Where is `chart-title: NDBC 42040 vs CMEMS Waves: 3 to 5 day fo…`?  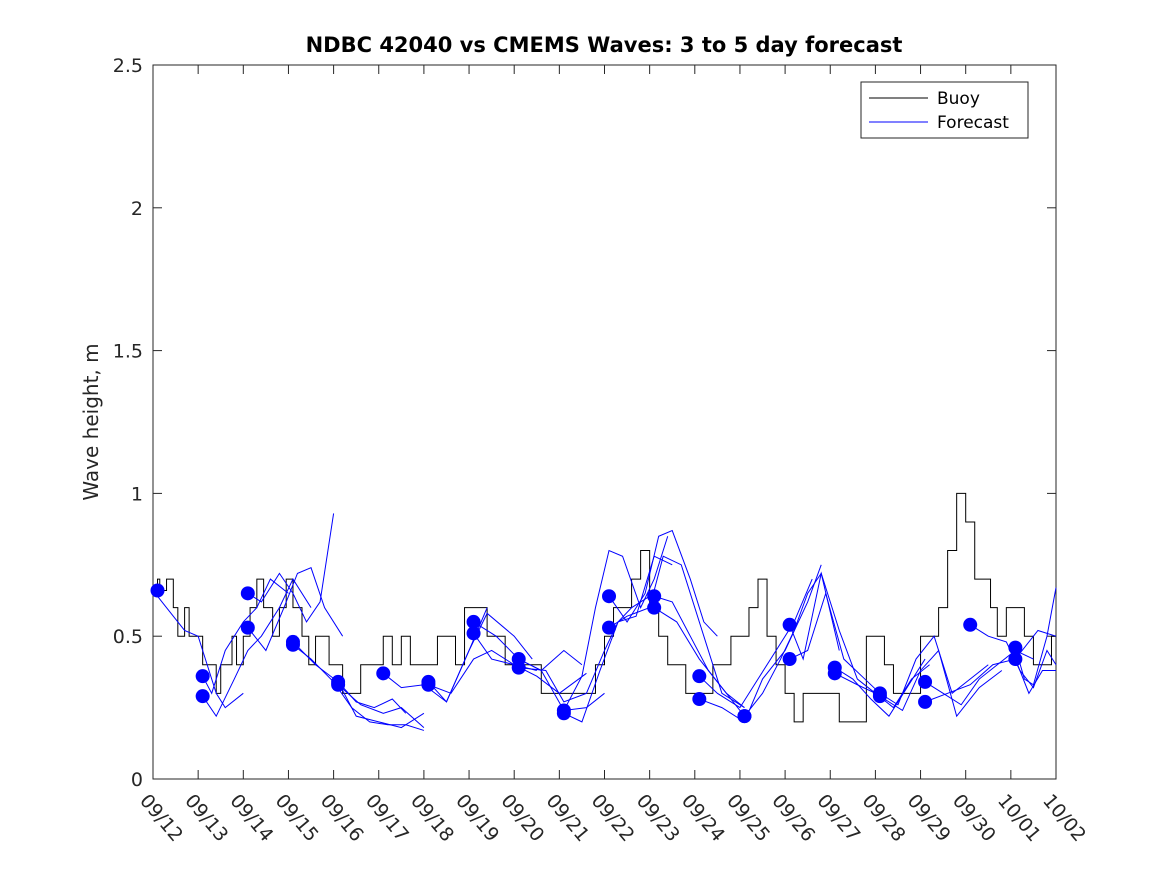
chart-title: NDBC 42040 vs CMEMS Waves: 3 to 5 day fo… is located at coordinates (604, 45).